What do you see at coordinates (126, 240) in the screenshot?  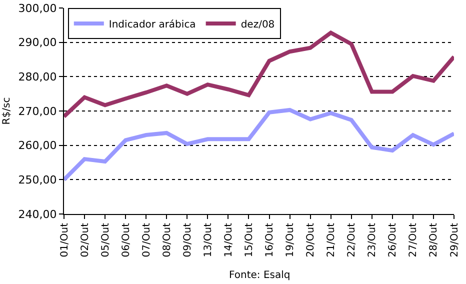 I see `x-tick-label: 06/Out` at bounding box center [126, 240].